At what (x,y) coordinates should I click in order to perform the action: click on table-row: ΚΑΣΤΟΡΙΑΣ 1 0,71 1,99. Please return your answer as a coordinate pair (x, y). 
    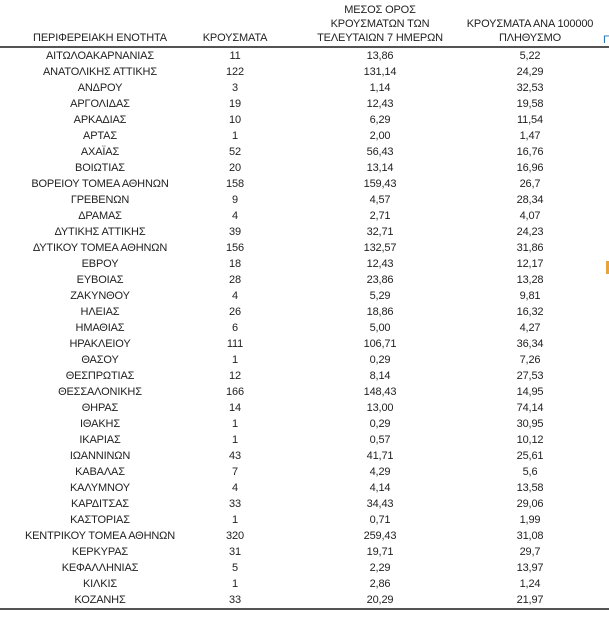
    Looking at the image, I should click on (304, 520).